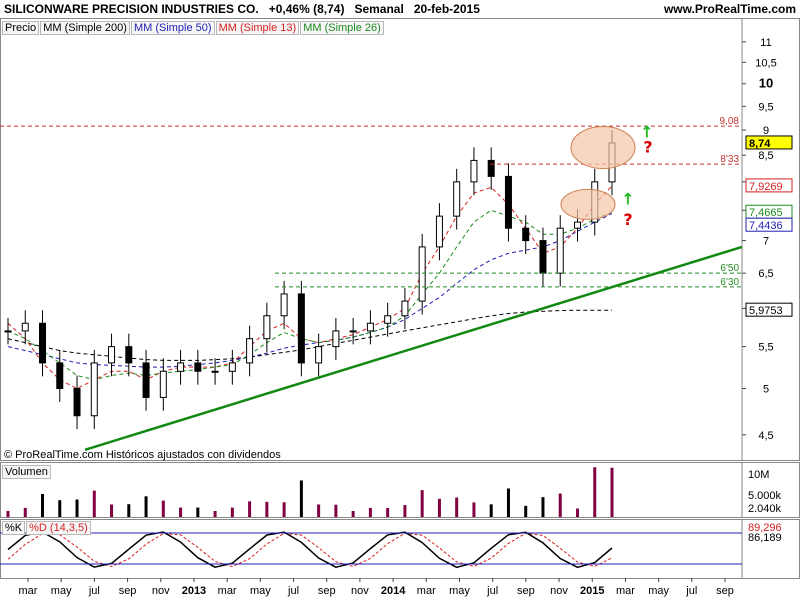 Image resolution: width=800 pixels, height=600 pixels. Describe the element at coordinates (393, 591) in the screenshot. I see `x-tick-label: 2014` at that location.